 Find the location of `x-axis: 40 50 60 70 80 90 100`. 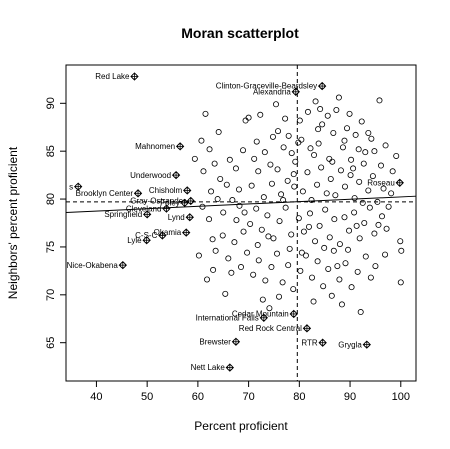

x-axis: 40 50 60 70 80 90 100 is located at coordinates (250, 392).